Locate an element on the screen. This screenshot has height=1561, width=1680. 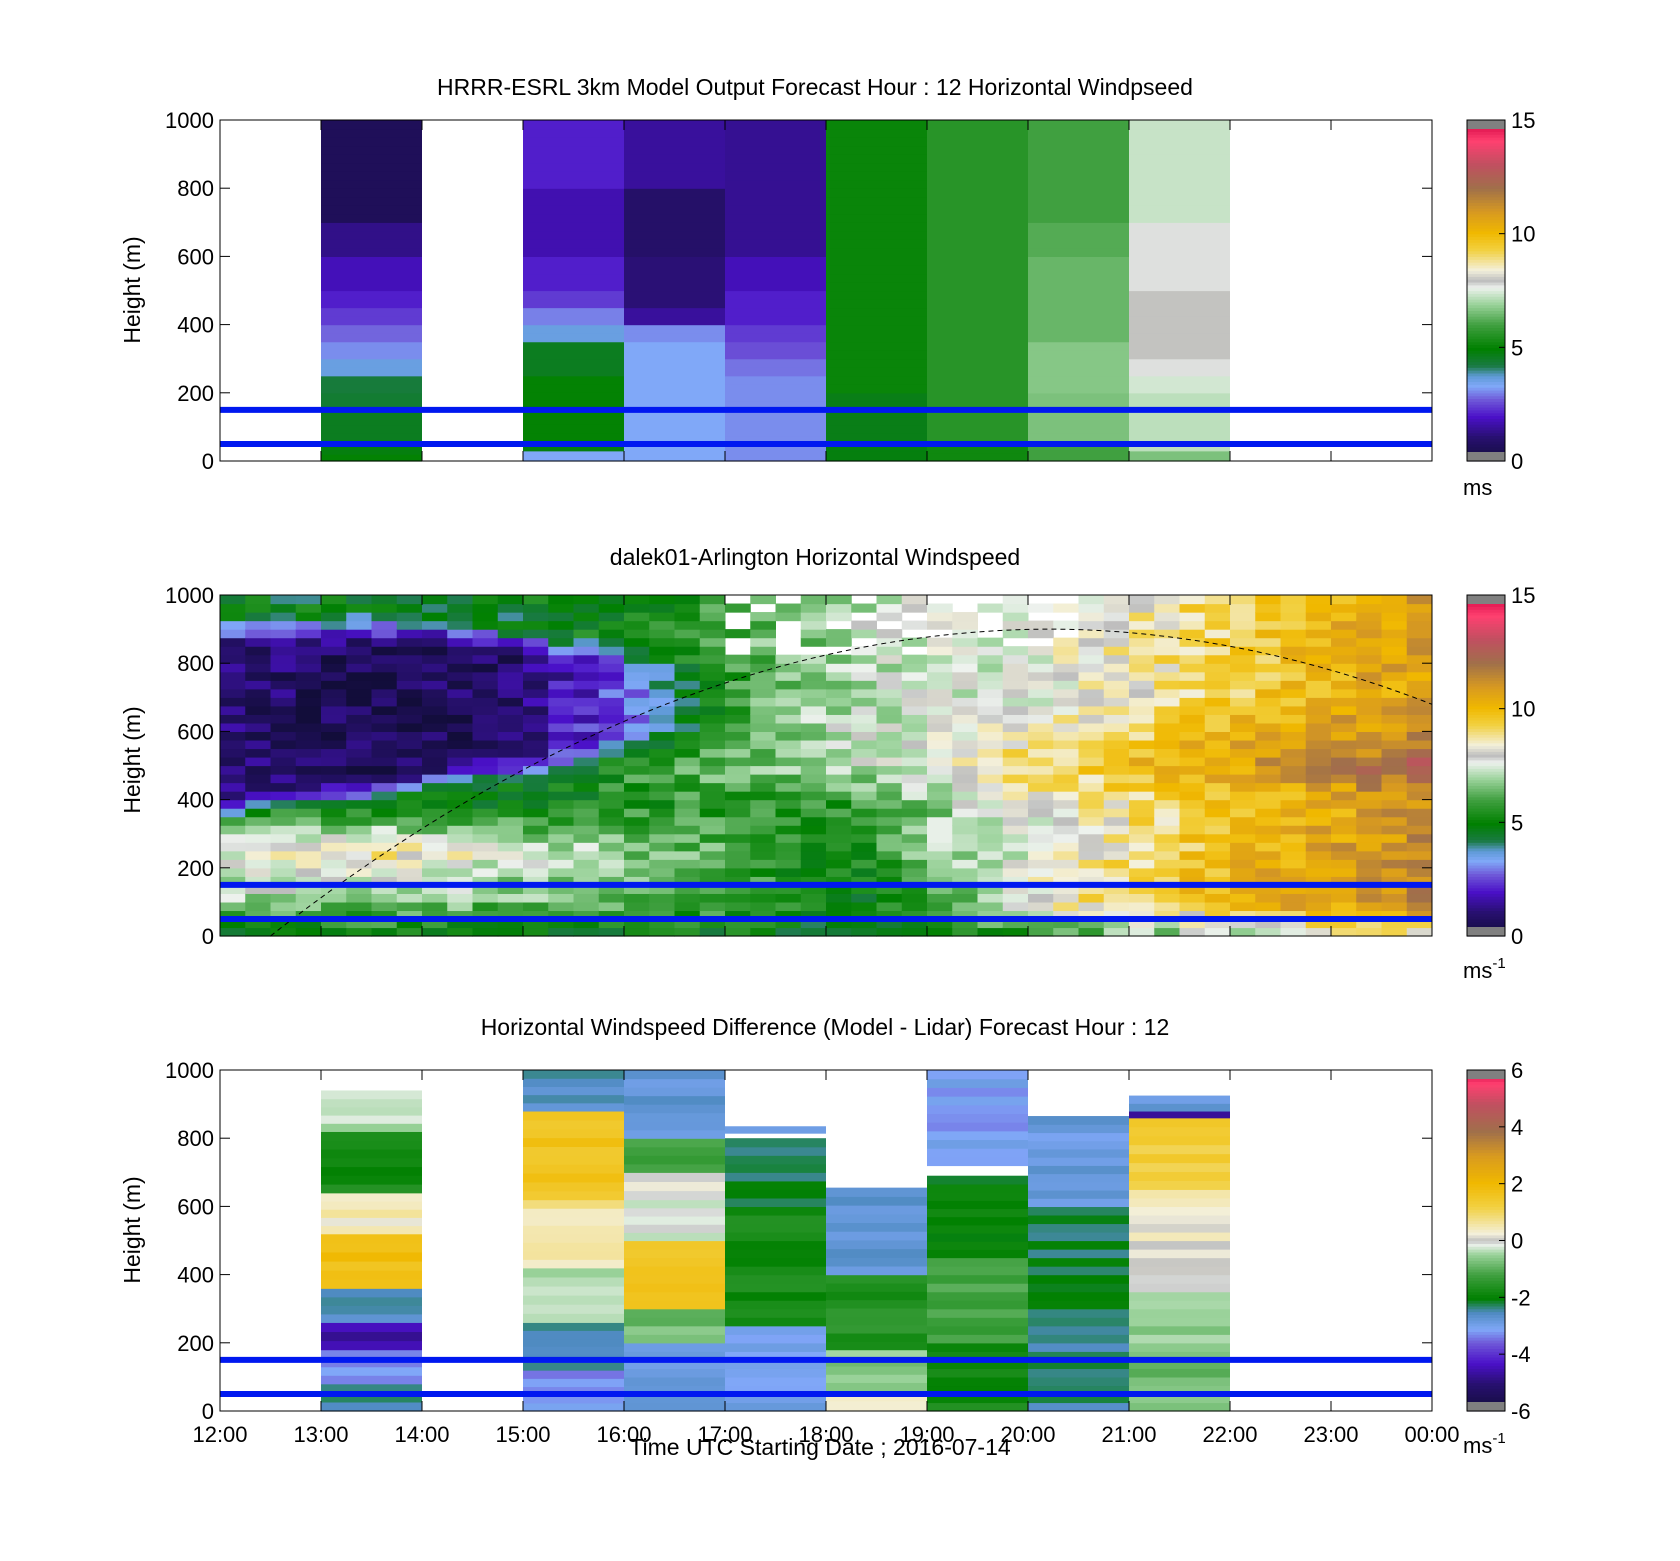
x-tick-label: 23:00 is located at coordinates (1330, 1434).